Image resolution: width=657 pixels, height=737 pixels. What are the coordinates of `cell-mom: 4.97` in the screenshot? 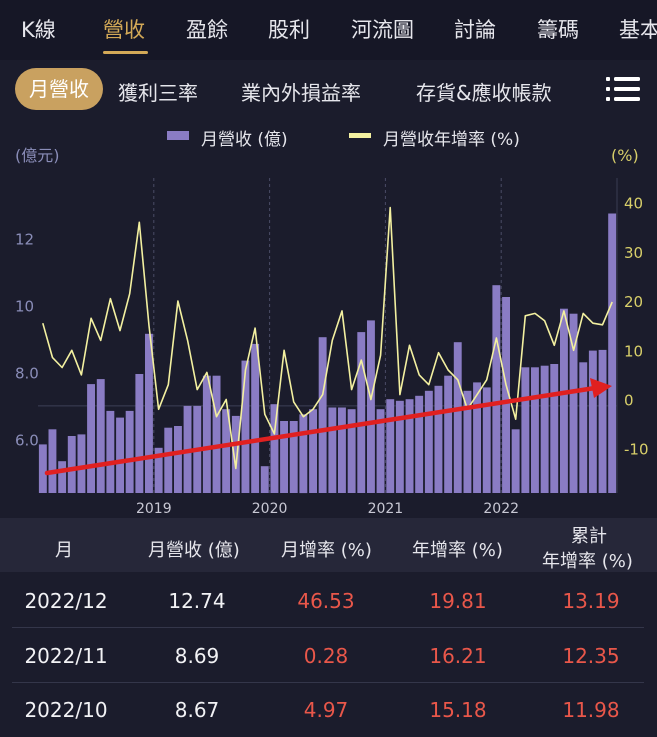 It's located at (326, 710).